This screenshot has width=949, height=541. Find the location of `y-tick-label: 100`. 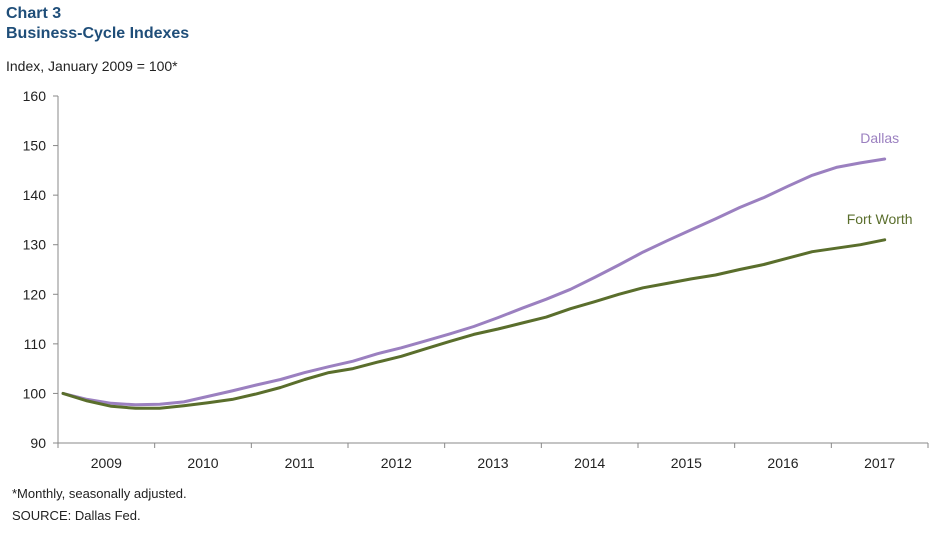

y-tick-label: 100 is located at coordinates (35, 393).